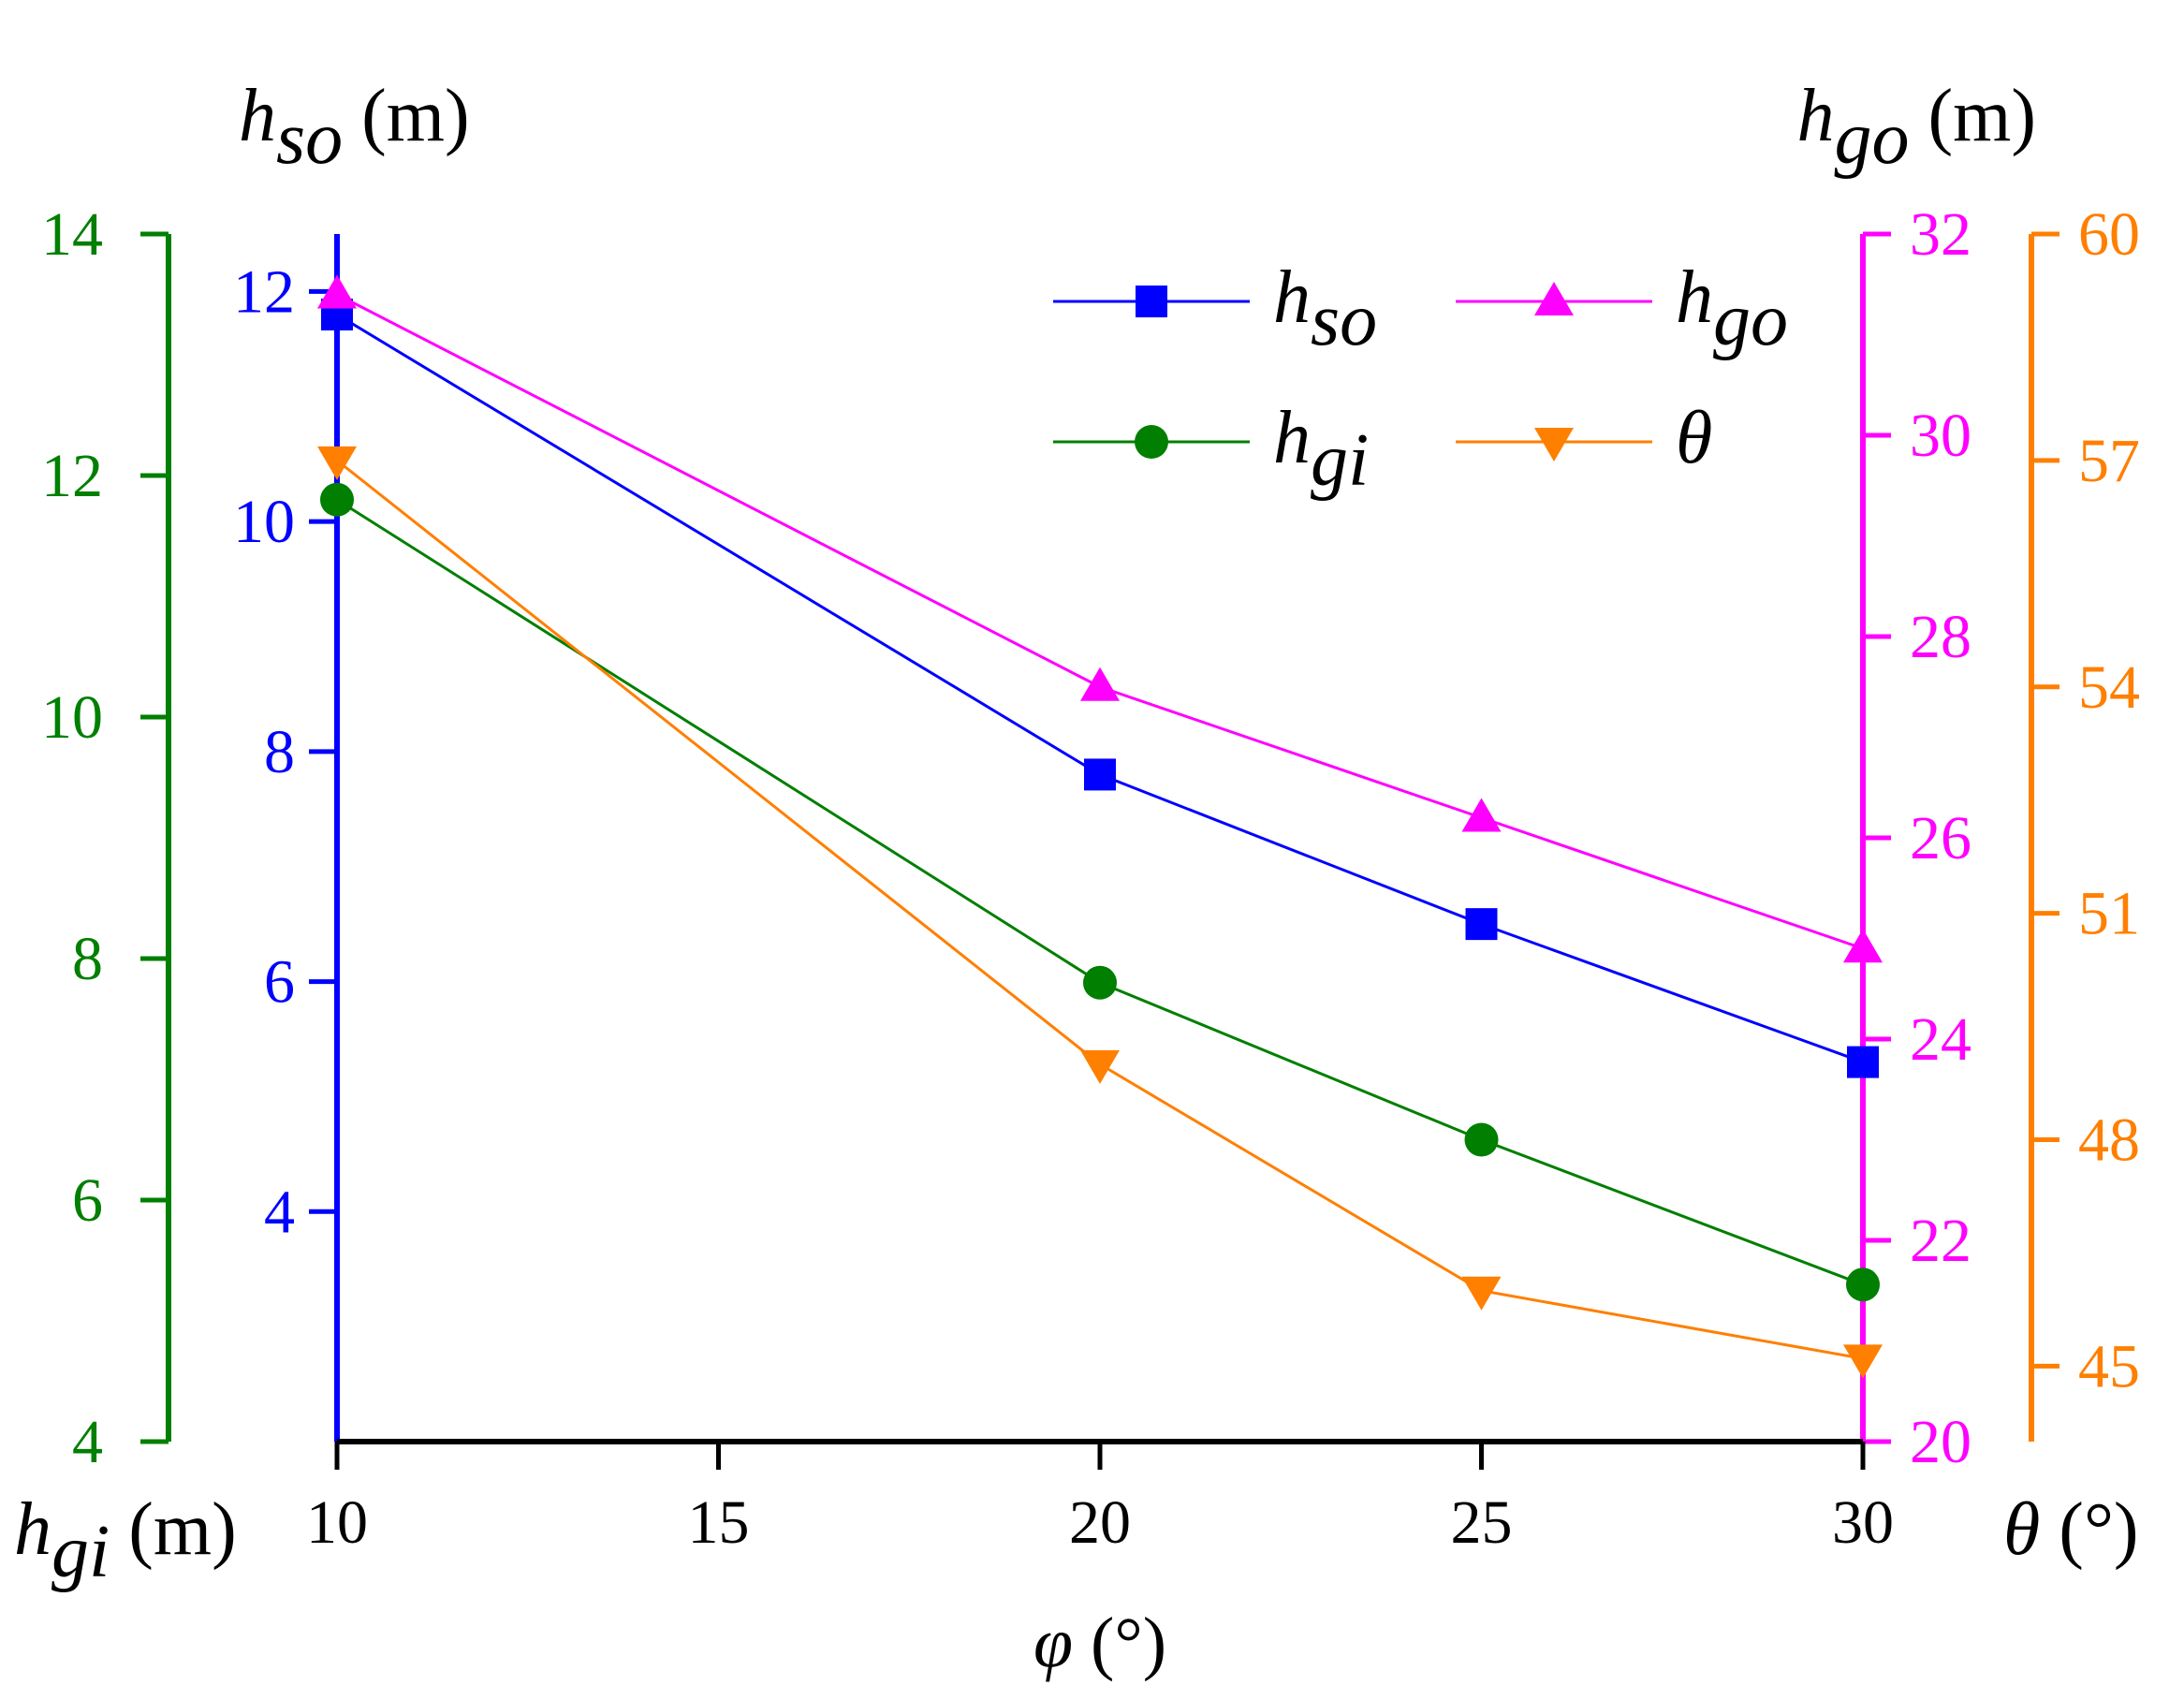 Image resolution: width=2184 pixels, height=1685 pixels. What do you see at coordinates (87, 959) in the screenshot?
I see `hgi-tick-label: 8` at bounding box center [87, 959].